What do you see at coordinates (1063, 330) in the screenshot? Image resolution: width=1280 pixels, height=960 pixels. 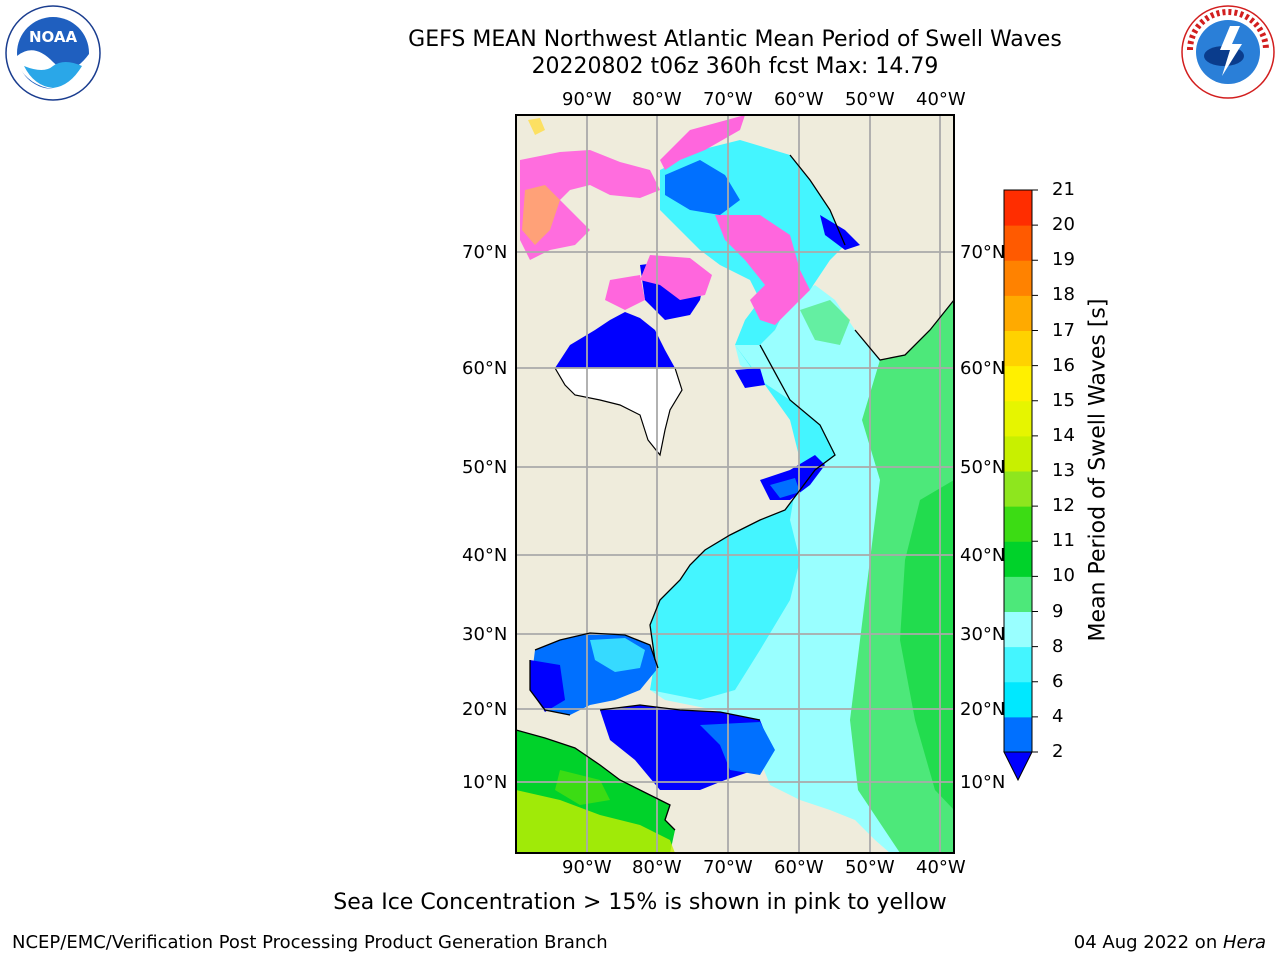 I see `colorbar-tick-label: 17` at bounding box center [1063, 330].